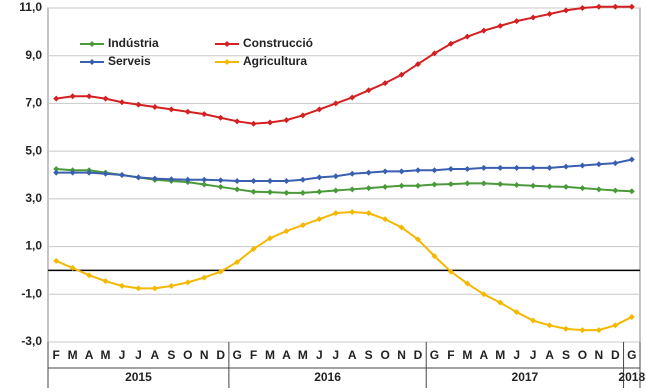 This screenshot has width=646, height=392. Describe the element at coordinates (599, 355) in the screenshot. I see `x-tick-label: N` at that location.